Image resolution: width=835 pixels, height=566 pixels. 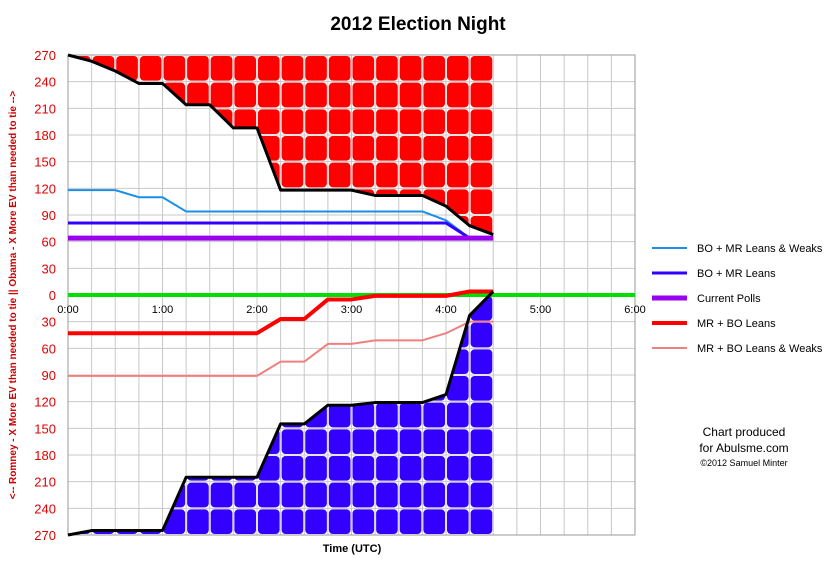 I want to click on credit-line-3: ©2012 Samuel Minter, so click(x=743, y=463).